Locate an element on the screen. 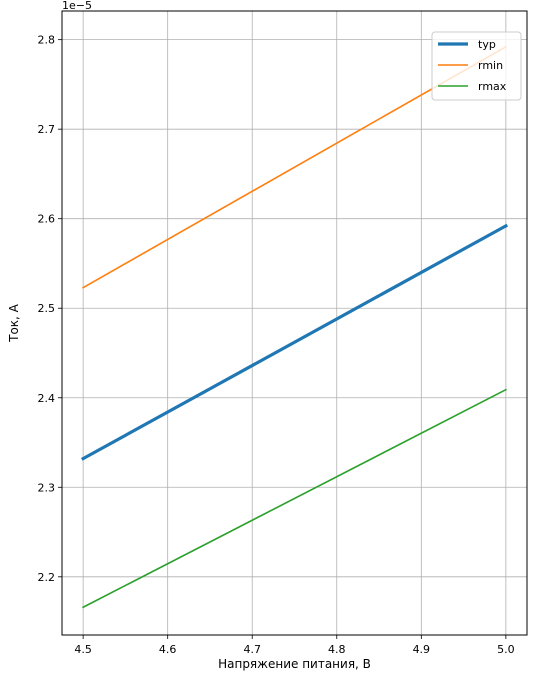 This screenshot has width=536, height=682. legend-label-rmax: rmax is located at coordinates (492, 86).